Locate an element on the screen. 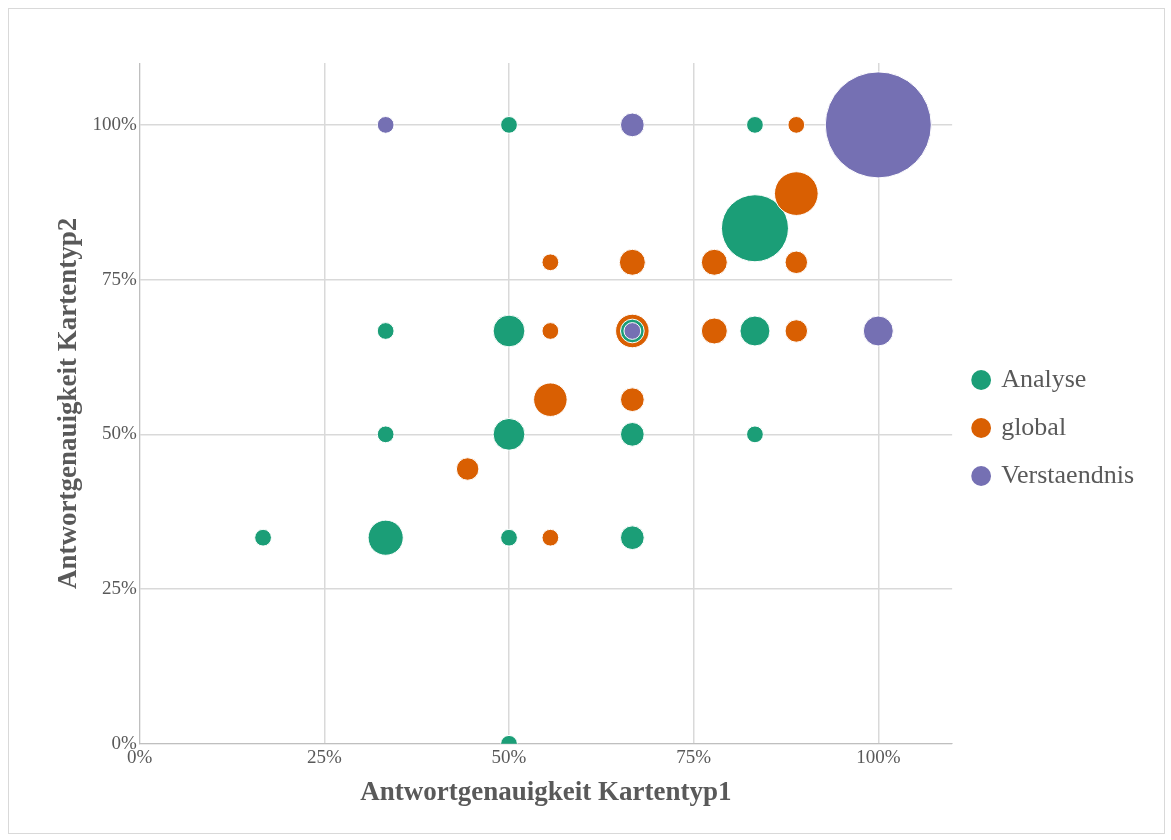 The image size is (1171, 840). y-tick-label: 75% is located at coordinates (119, 278).